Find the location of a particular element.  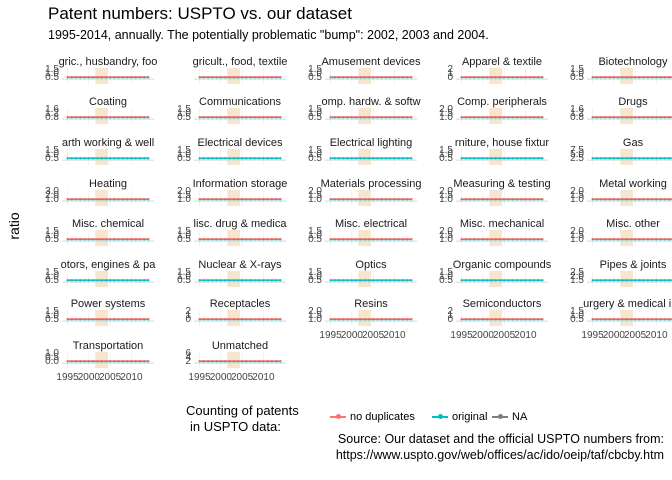

panel-surgery-medical-instr: urgery & medical ins1.51.00.5 is located at coordinates (621, 312).